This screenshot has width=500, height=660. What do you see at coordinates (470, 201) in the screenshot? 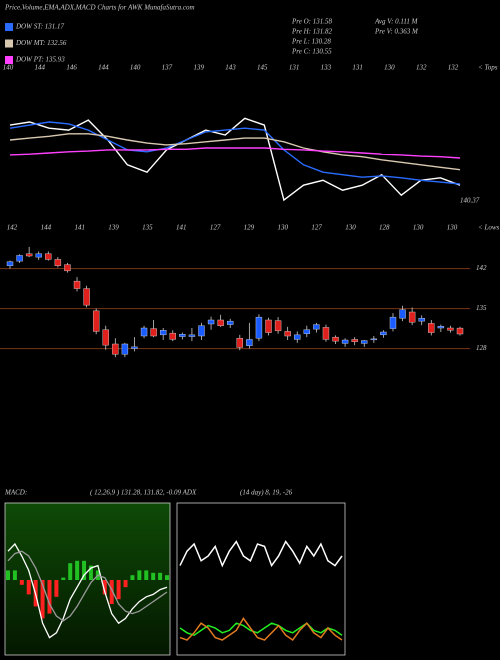
I see `last-price-label: 140.37` at bounding box center [470, 201].